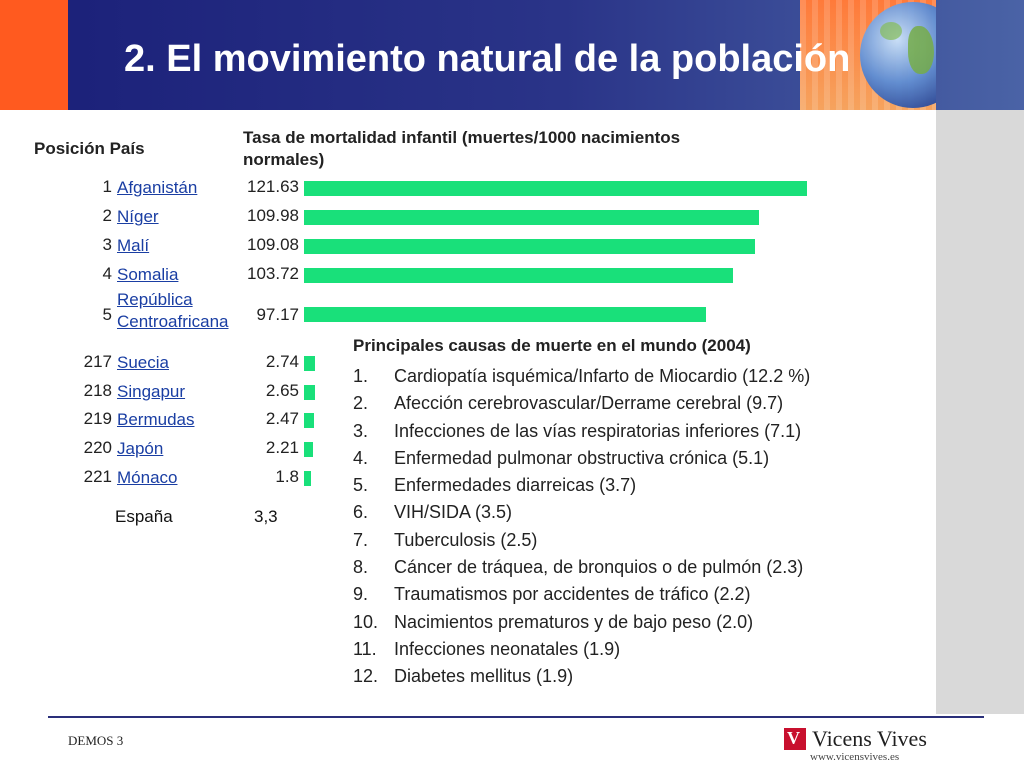 This screenshot has height=768, width=1024. I want to click on table-row: 5 República Centroafricana 97.17, so click(430, 310).